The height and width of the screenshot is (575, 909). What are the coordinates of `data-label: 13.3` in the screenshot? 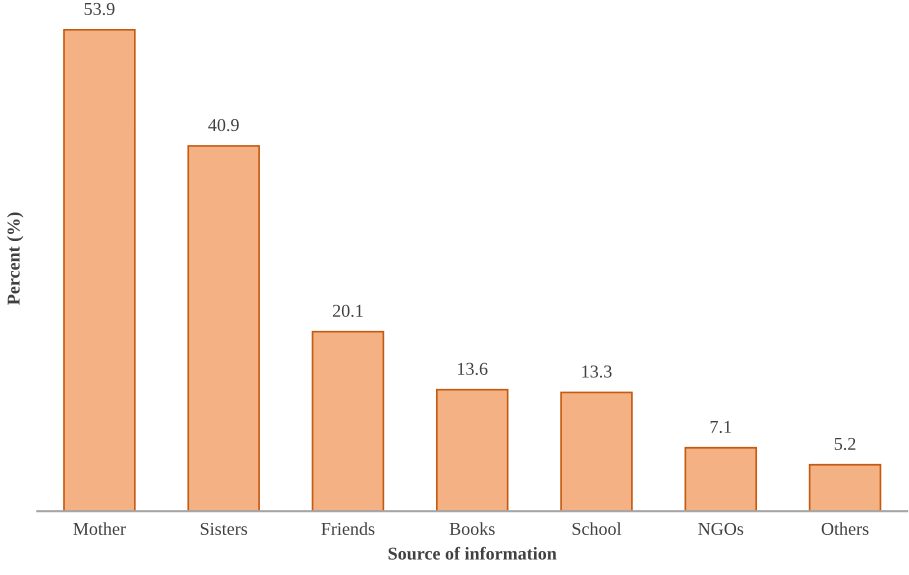 It's located at (597, 371).